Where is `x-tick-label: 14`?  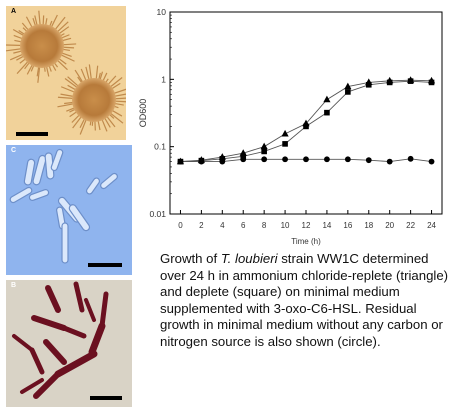
x-tick-label: 14 is located at coordinates (326, 225).